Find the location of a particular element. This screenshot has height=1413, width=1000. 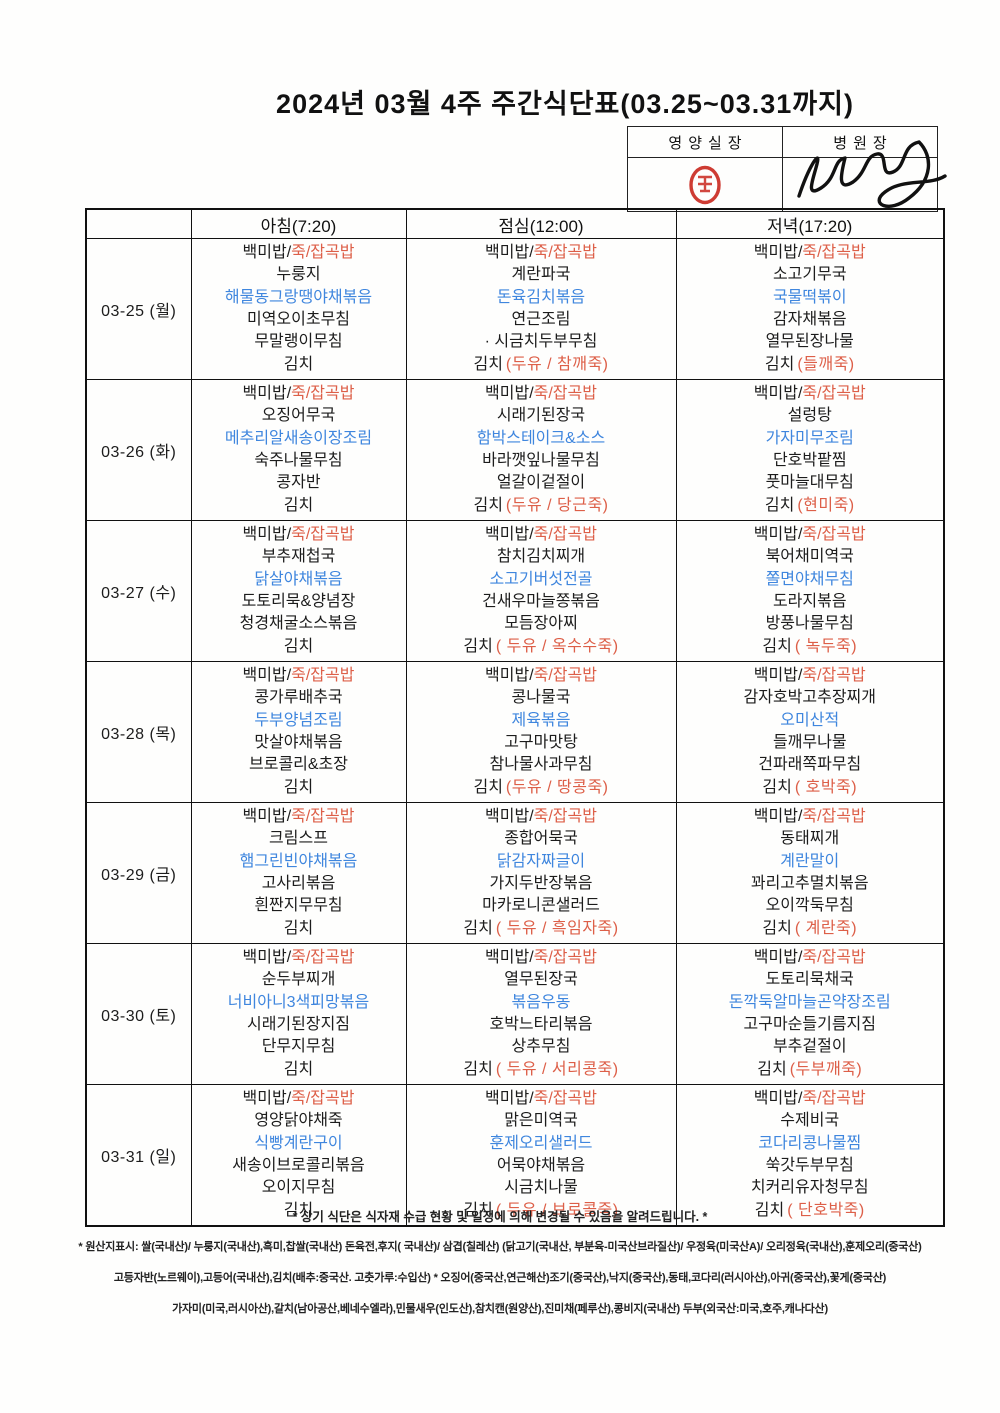

kimchi-porridge-note: (두유 / 당근죽) is located at coordinates (557, 505).